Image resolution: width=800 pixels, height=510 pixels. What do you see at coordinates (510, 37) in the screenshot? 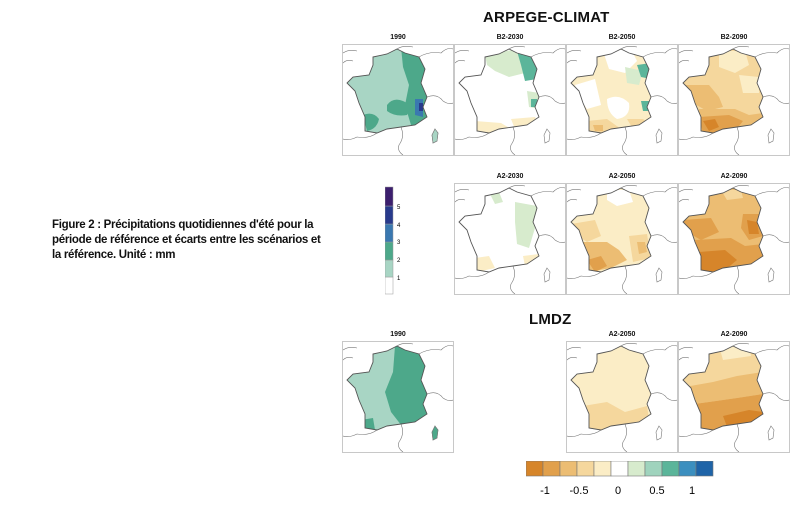
I see `panel-label: B2-2030` at bounding box center [510, 37].